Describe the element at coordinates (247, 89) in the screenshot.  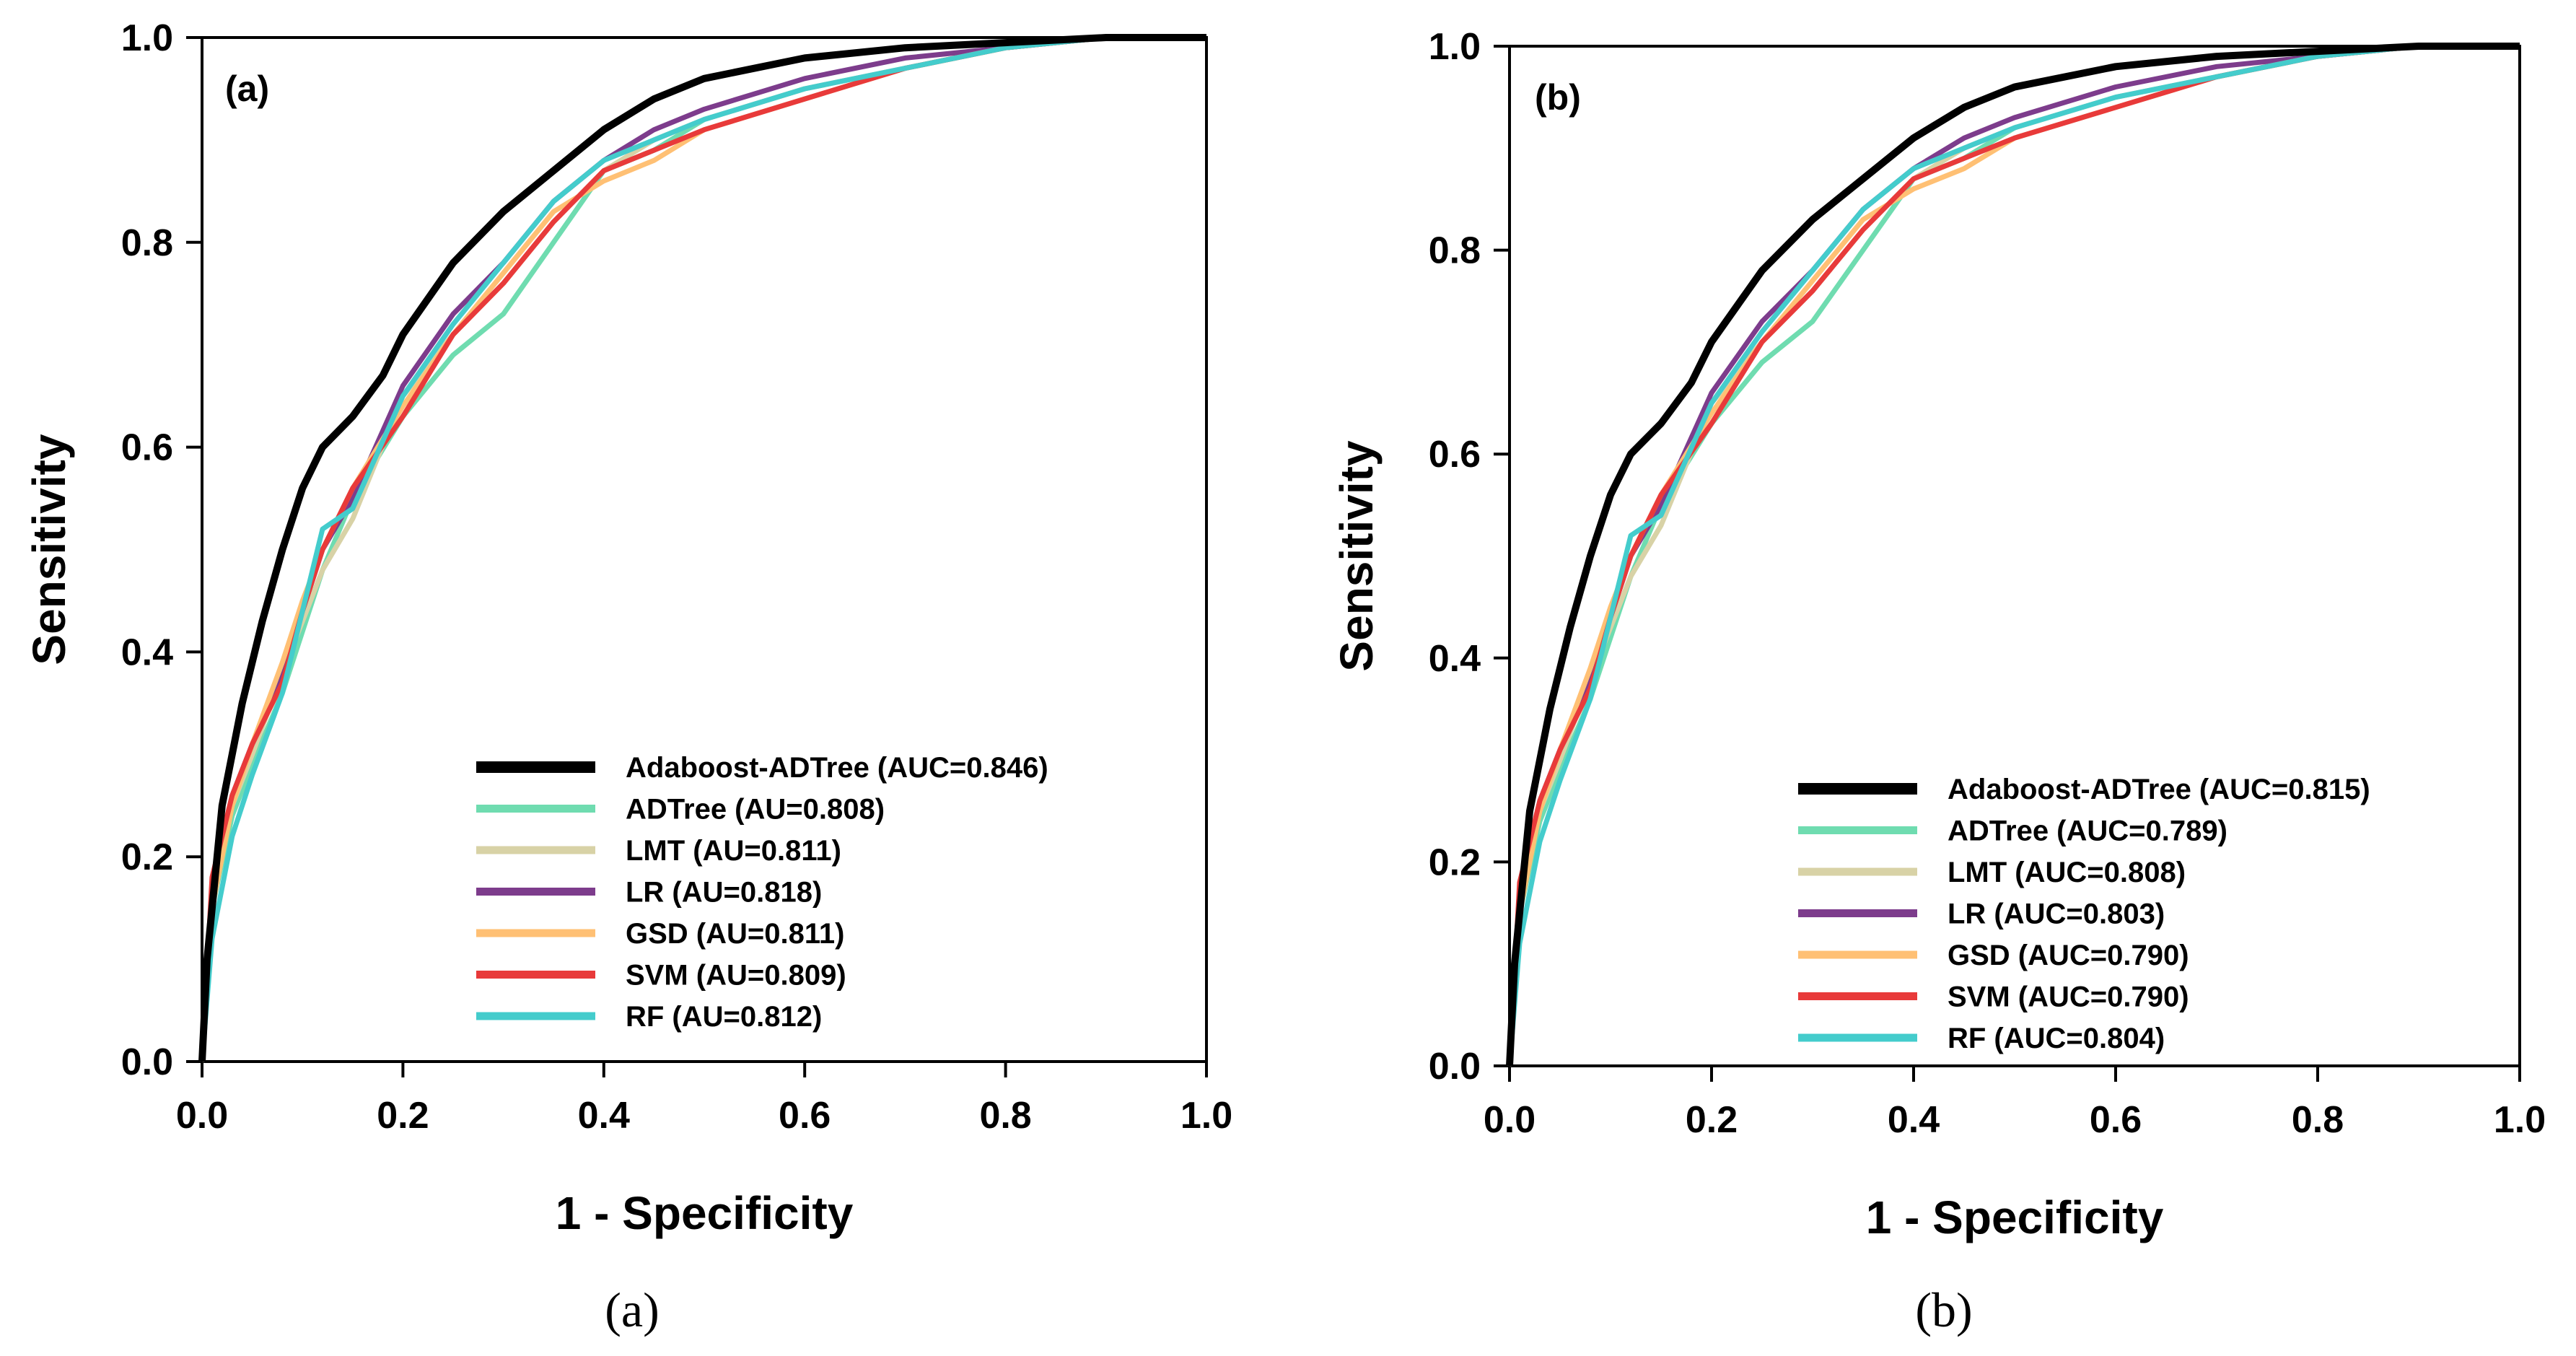
I see `panel-tag: (a)` at that location.